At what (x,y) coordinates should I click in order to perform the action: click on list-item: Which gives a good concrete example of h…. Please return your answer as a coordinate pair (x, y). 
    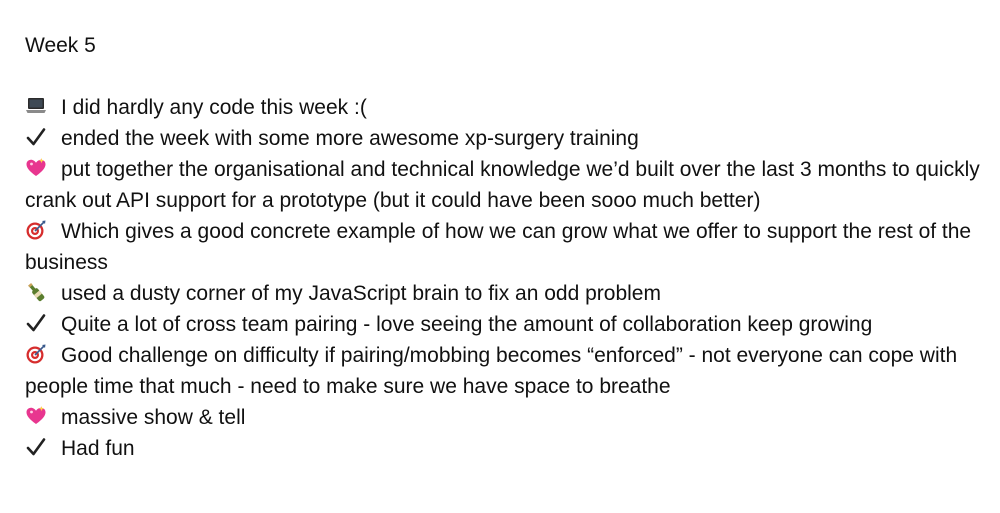
    Looking at the image, I should click on (505, 247).